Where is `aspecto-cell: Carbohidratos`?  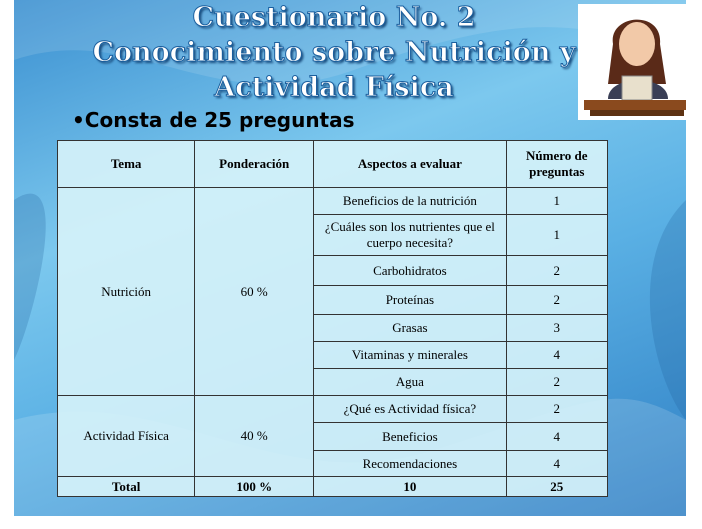
aspecto-cell: Carbohidratos is located at coordinates (410, 270).